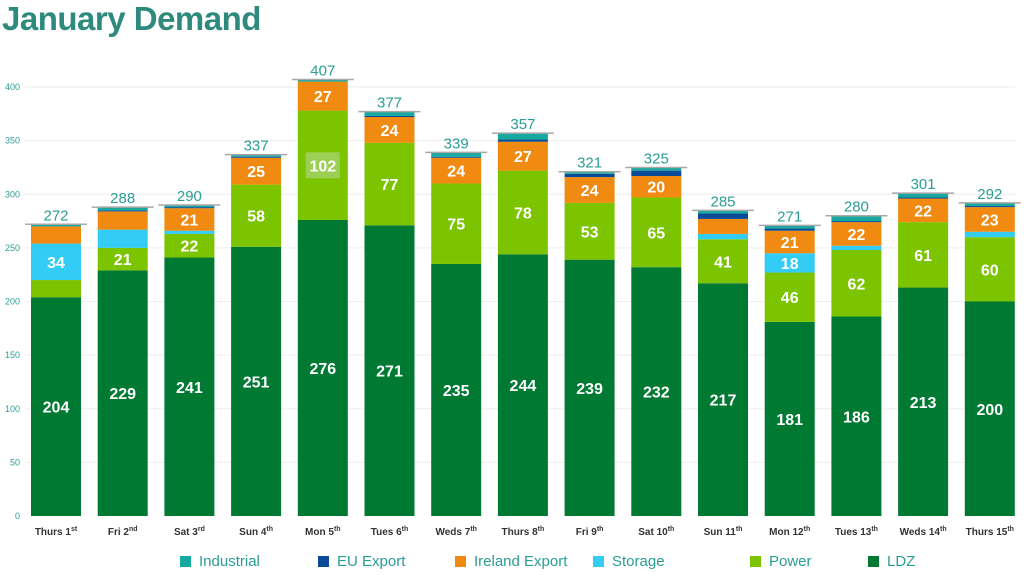  Describe the element at coordinates (256, 146) in the screenshot. I see `total-label: 337` at that location.